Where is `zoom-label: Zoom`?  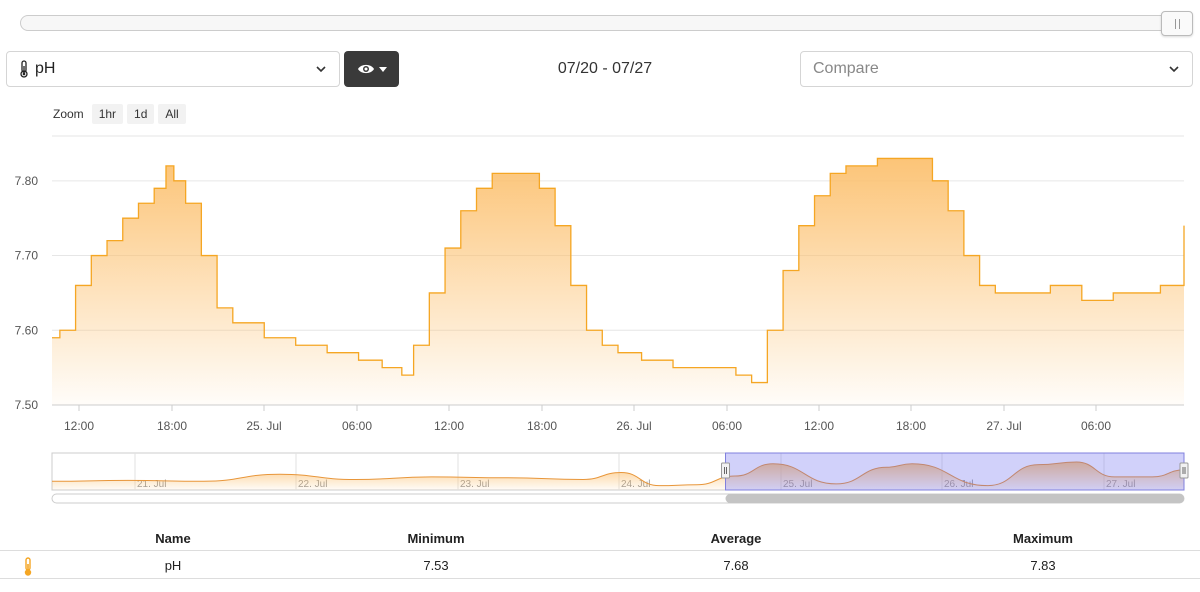 zoom-label: Zoom is located at coordinates (68, 114).